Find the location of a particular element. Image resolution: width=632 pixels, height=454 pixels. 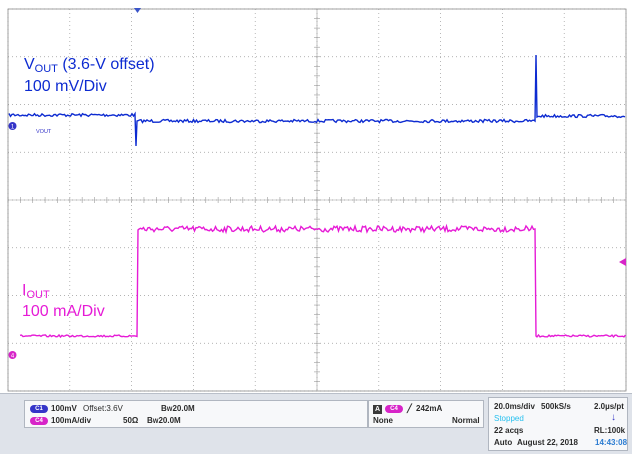

ch1-trace-tag: VOUT is located at coordinates (44, 132).